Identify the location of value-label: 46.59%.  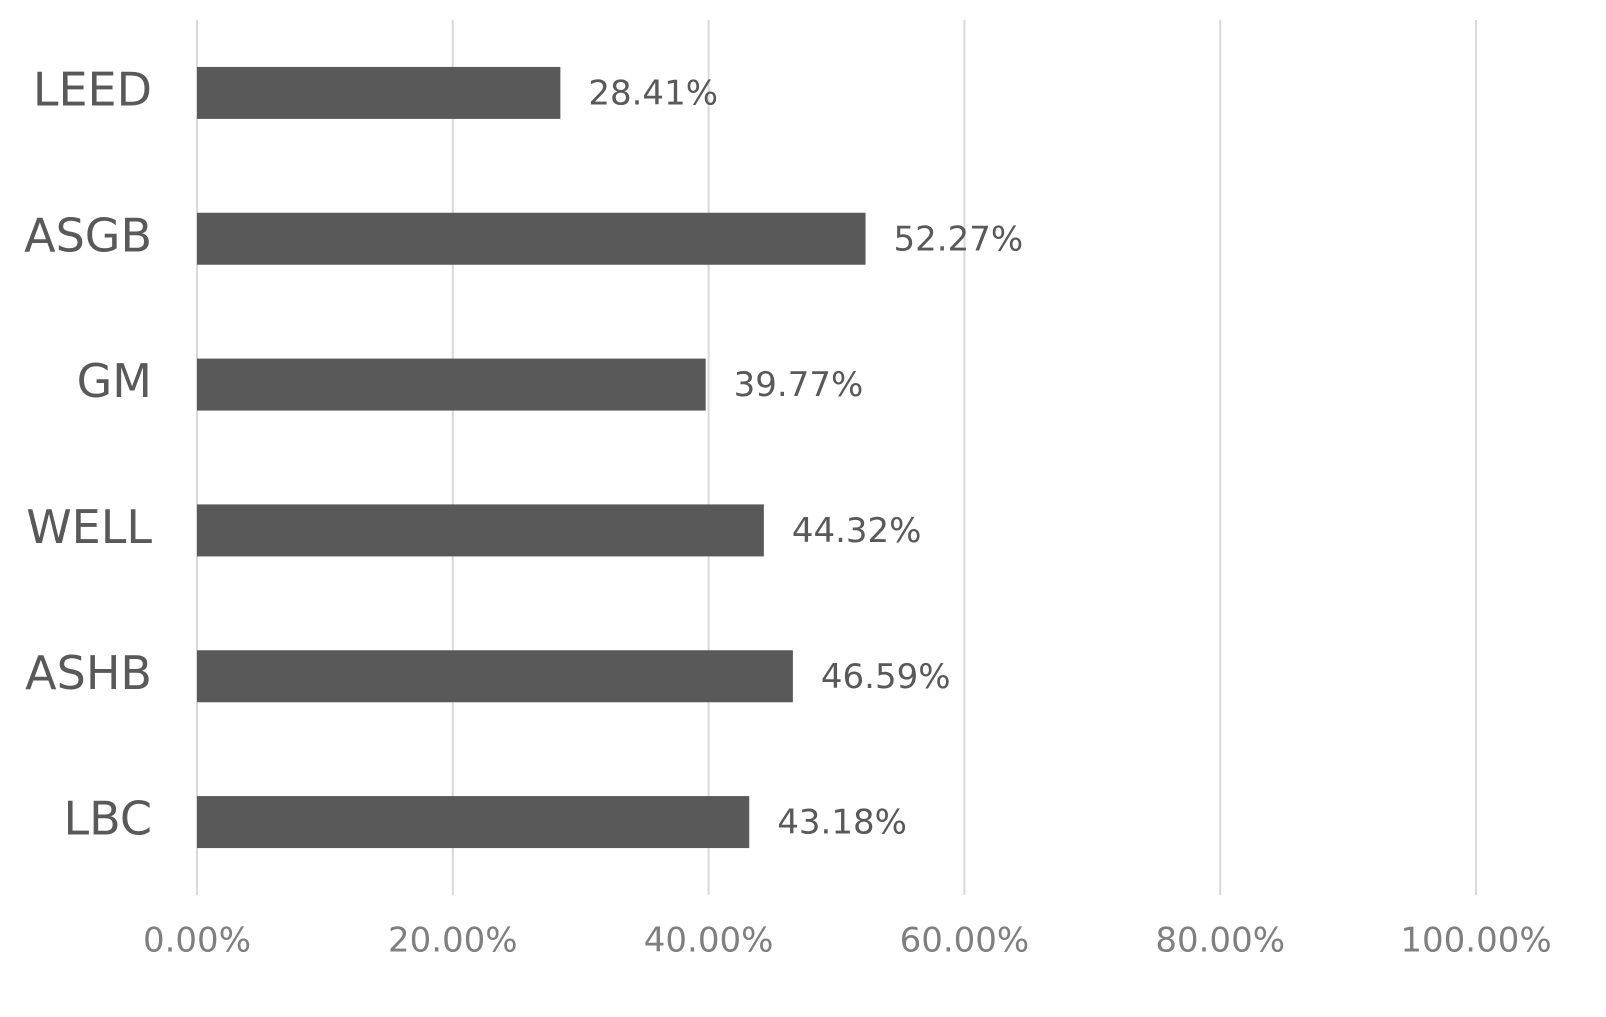
(886, 677).